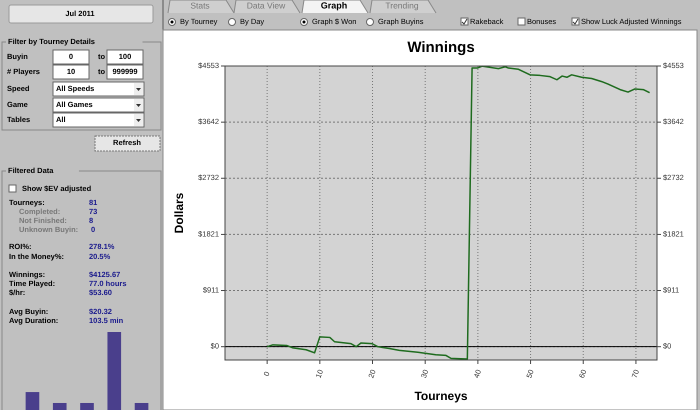 This screenshot has width=700, height=410. What do you see at coordinates (266, 5) in the screenshot?
I see `text: Data View` at bounding box center [266, 5].